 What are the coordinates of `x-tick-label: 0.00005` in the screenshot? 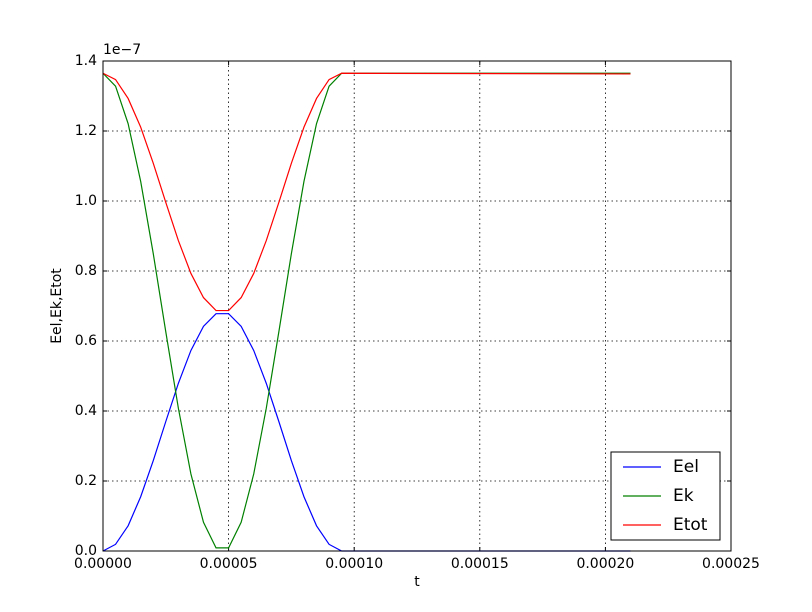 It's located at (229, 564).